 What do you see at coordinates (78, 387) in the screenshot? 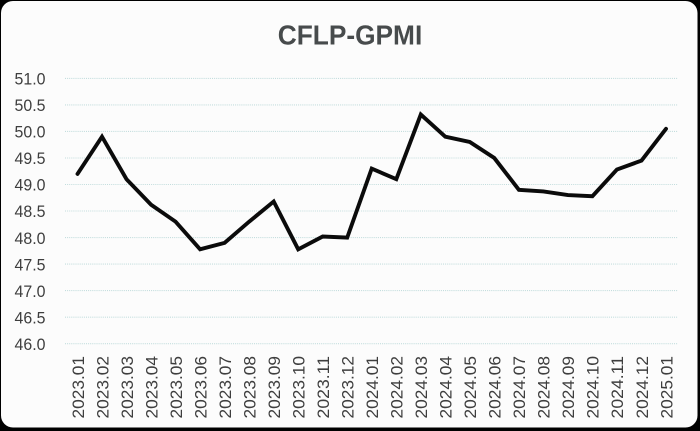
I see `svg-text: 2023.01` at bounding box center [78, 387].